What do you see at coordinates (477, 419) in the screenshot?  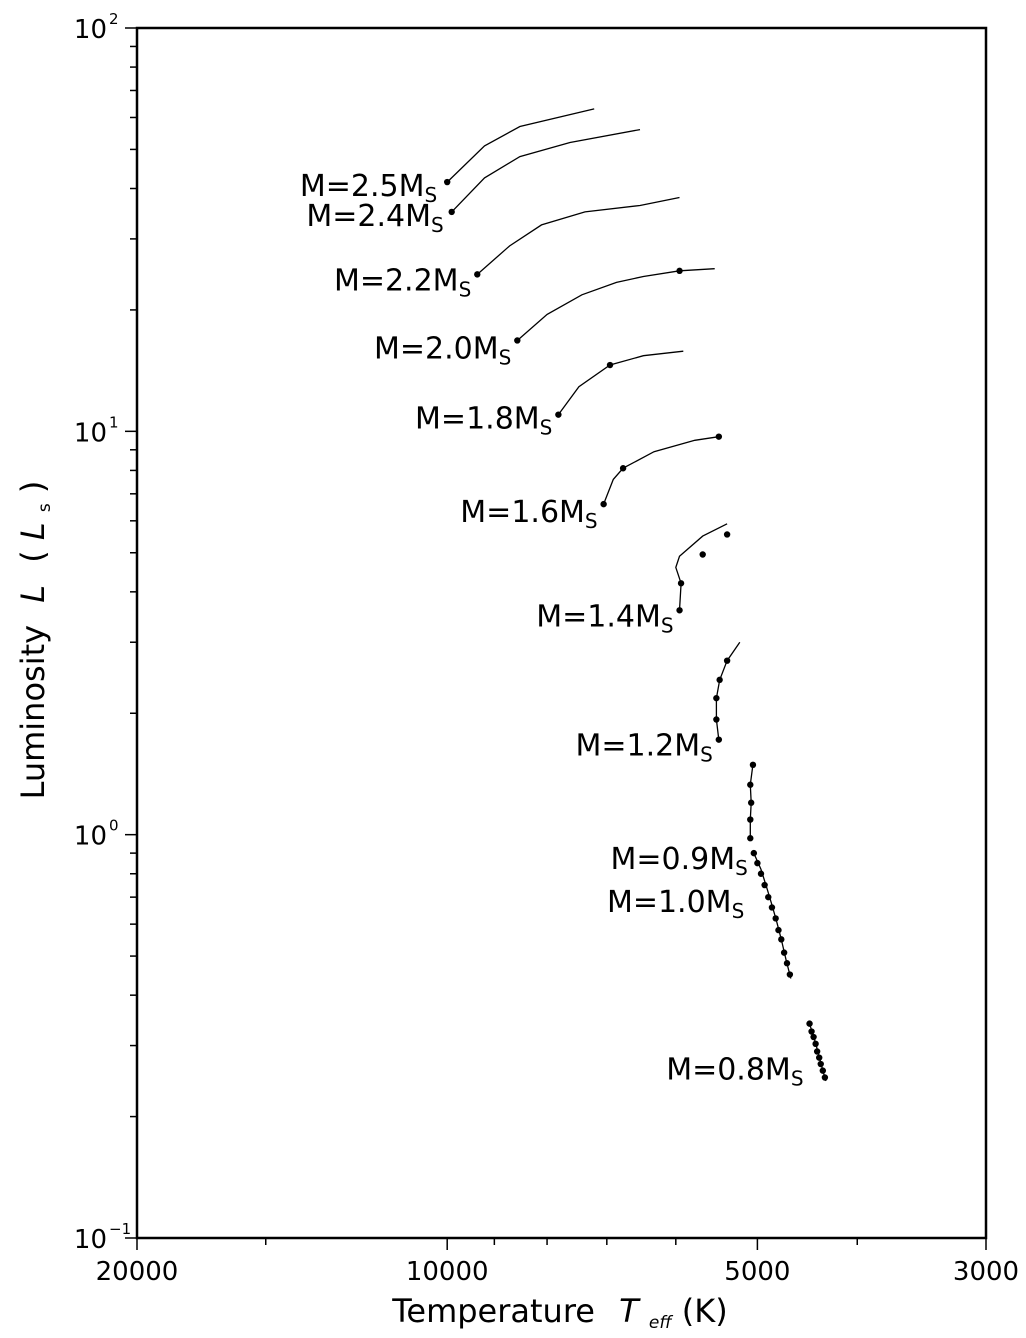 I see `mass-label-text: M=1.8M` at bounding box center [477, 419].